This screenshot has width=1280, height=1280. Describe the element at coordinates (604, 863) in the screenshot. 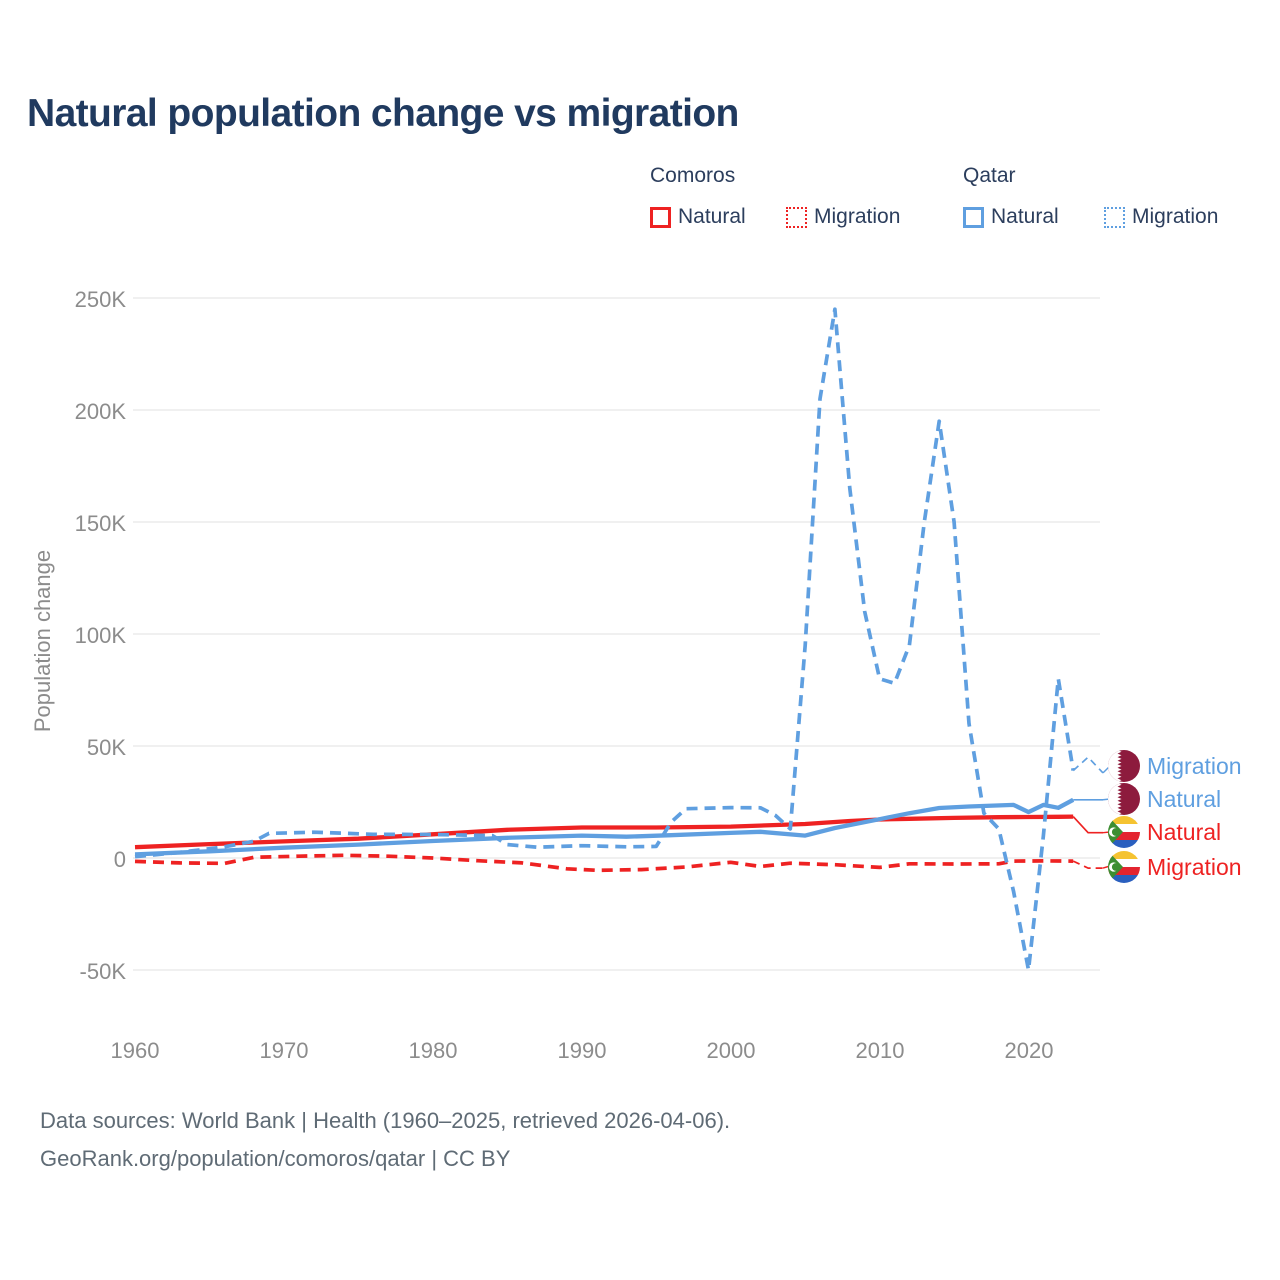

I see `series-line-comoros-migration` at that location.